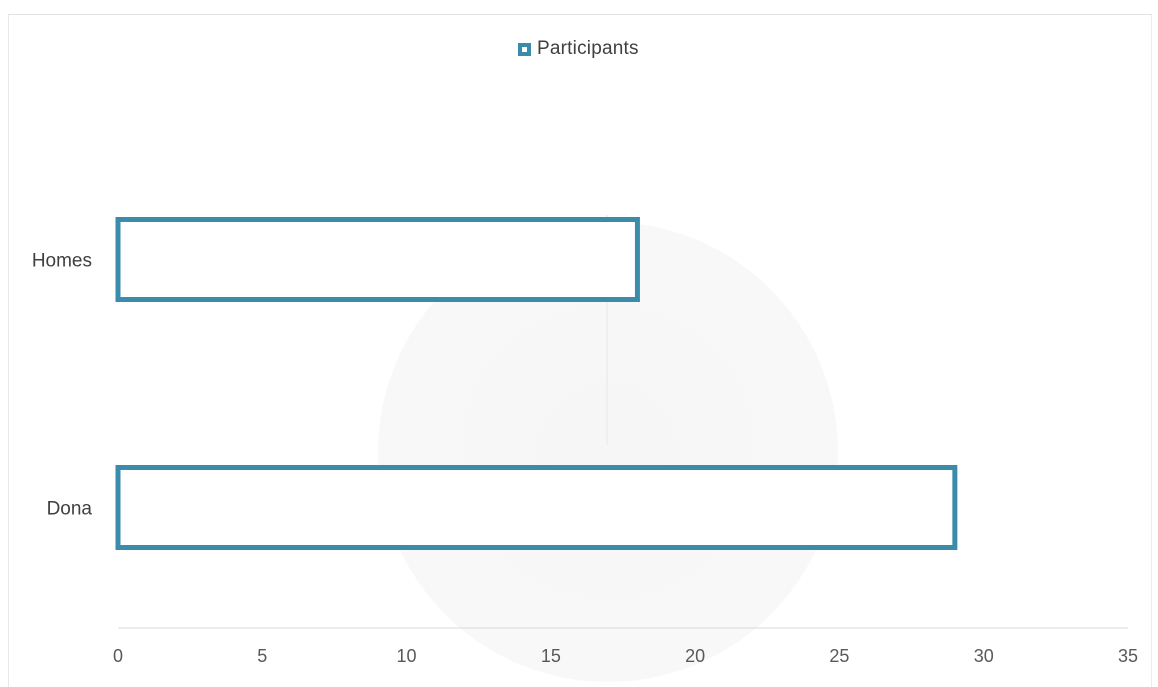  What do you see at coordinates (839, 656) in the screenshot?
I see `x-tick-label: 25` at bounding box center [839, 656].